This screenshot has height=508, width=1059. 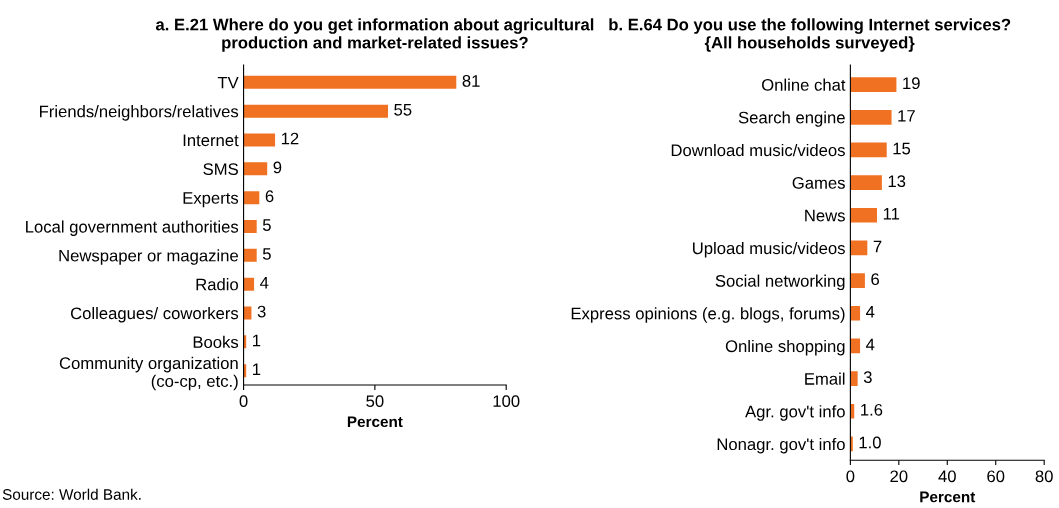 I want to click on y-tick-label: Newspaper or magazine, so click(x=148, y=257).